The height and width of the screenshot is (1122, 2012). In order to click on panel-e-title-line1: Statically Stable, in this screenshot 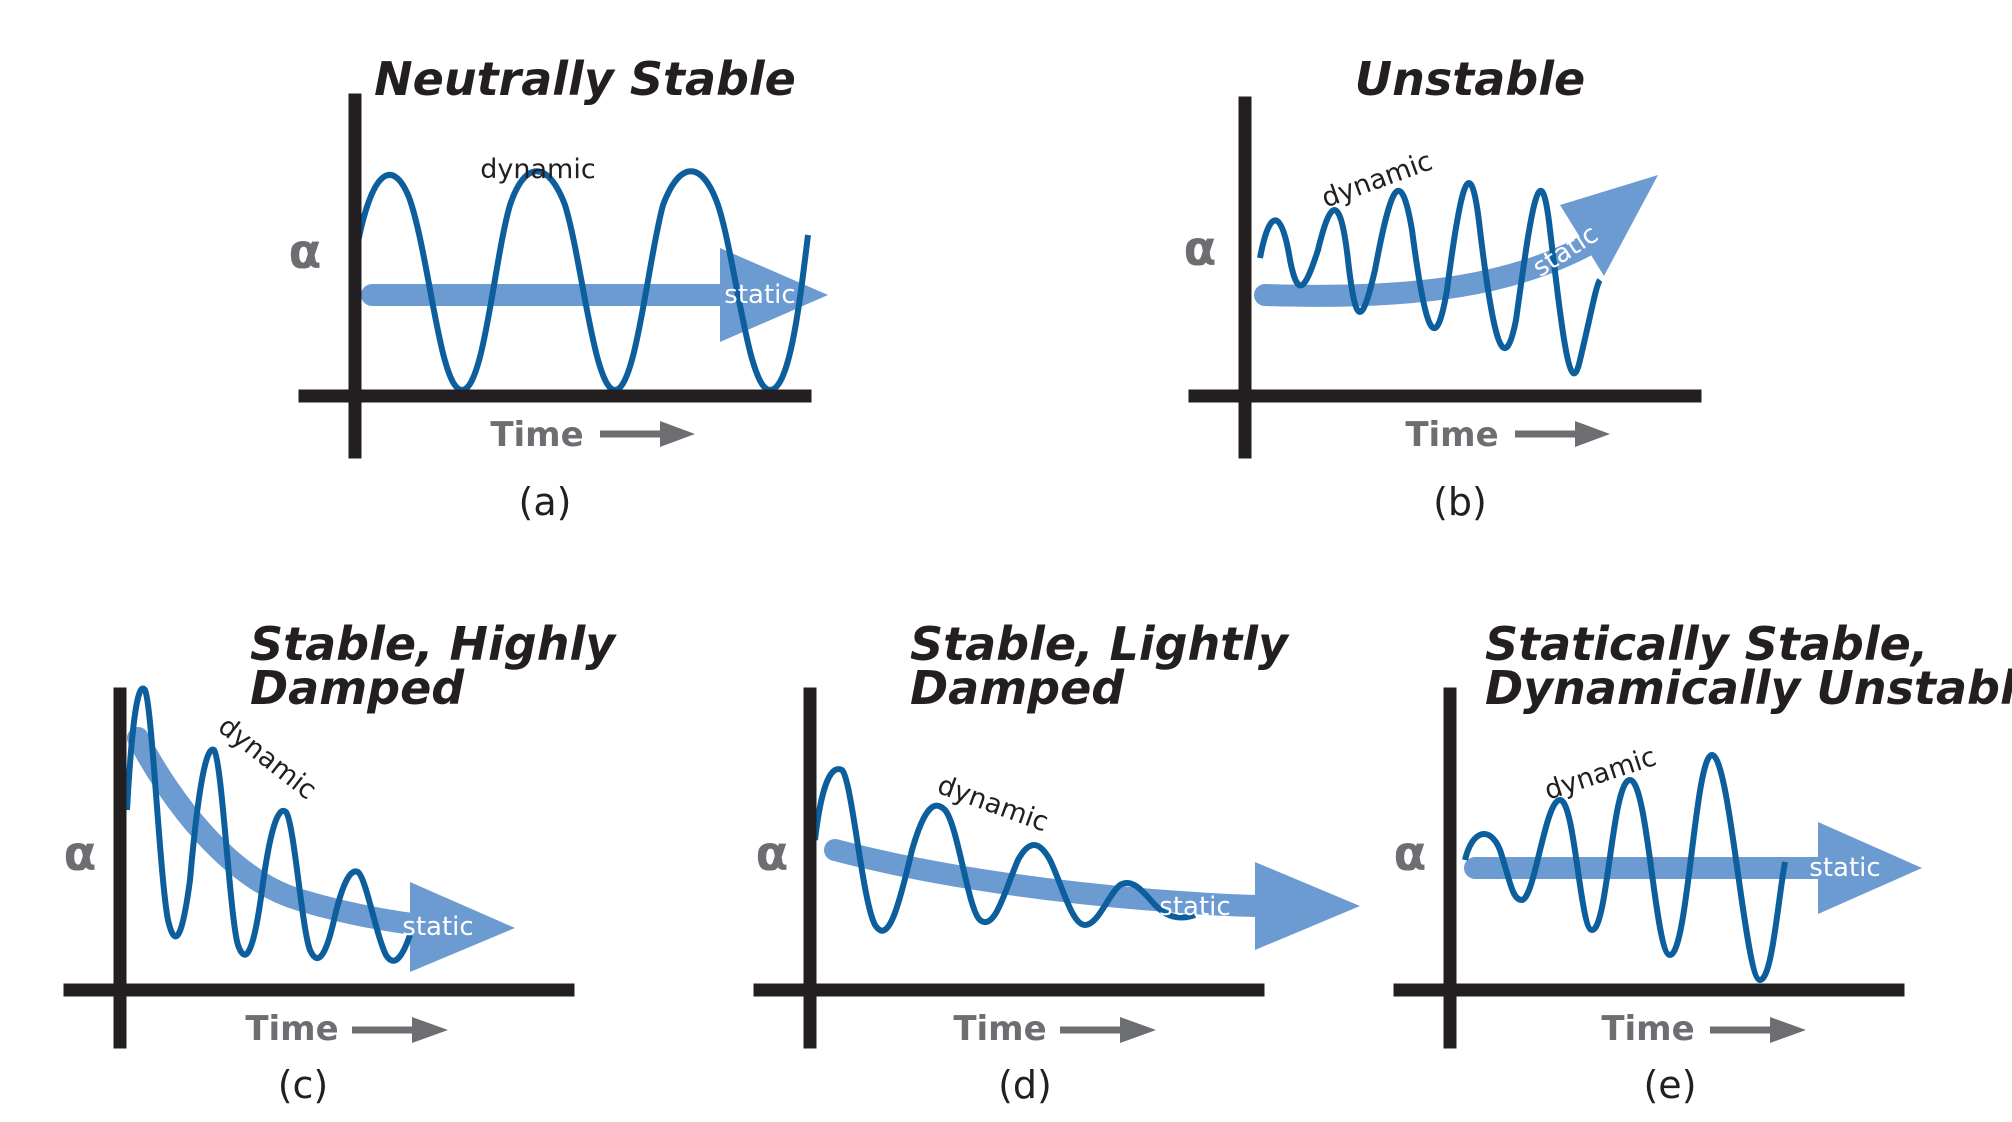, I will do `click(1706, 644)`.